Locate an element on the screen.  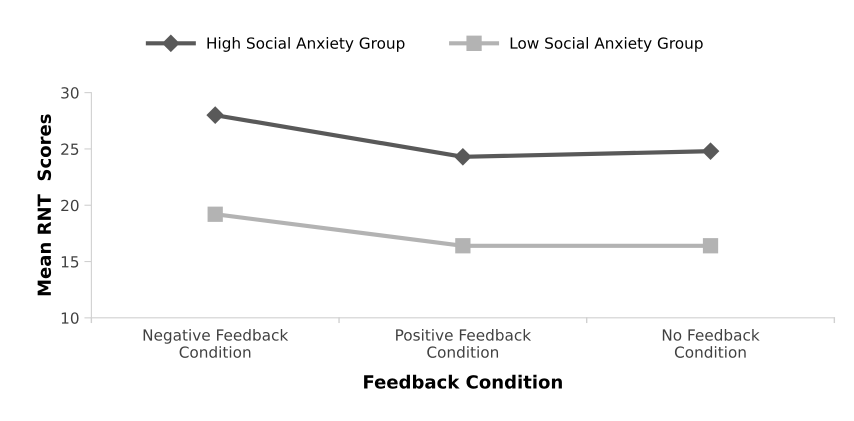
y-tick-label: 15 is located at coordinates (70, 262).